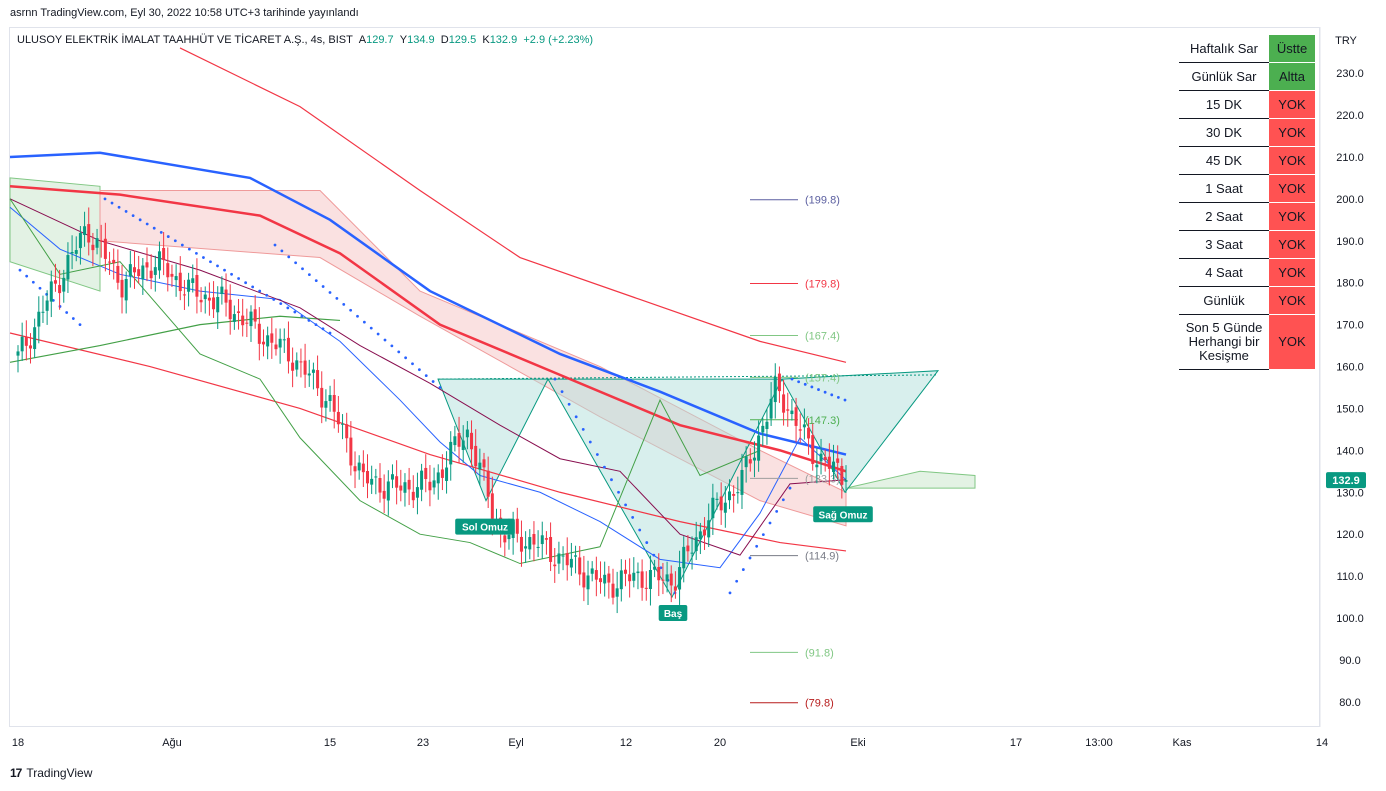  I want to click on time-tick-label: Ağu, so click(172, 743).